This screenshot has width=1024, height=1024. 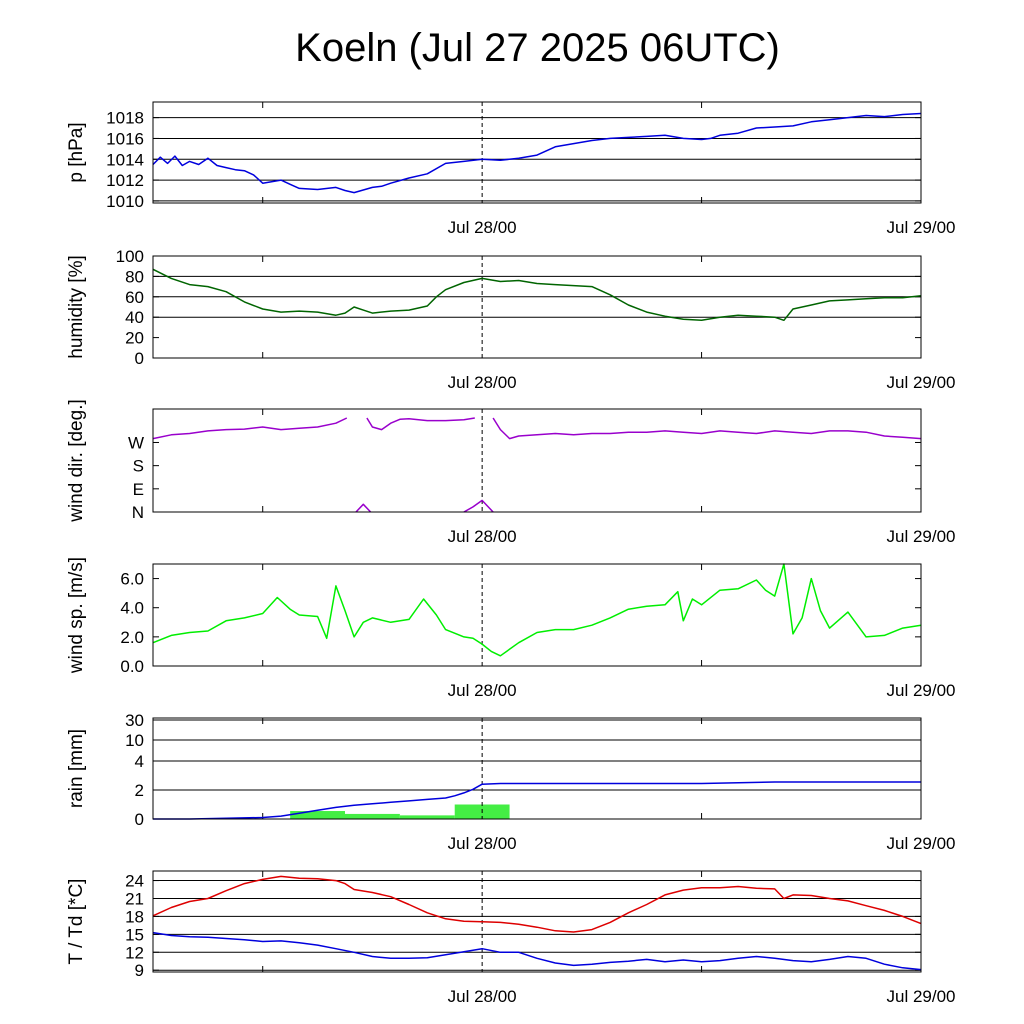 I want to click on y-tick-label: 1010, so click(x=125, y=201).